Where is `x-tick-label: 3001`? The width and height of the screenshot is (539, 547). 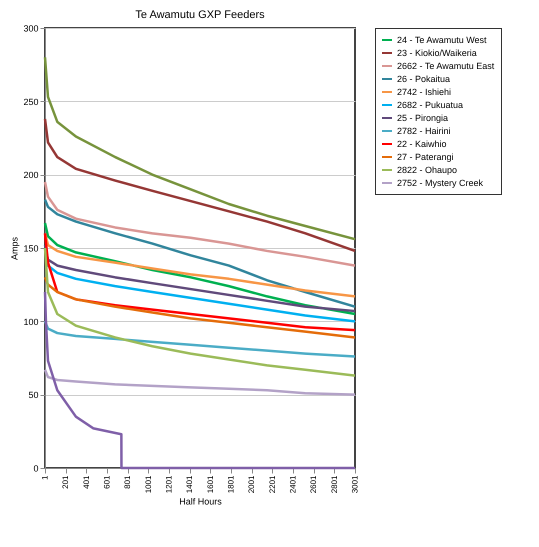 x-tick-label: 3001 is located at coordinates (355, 484).